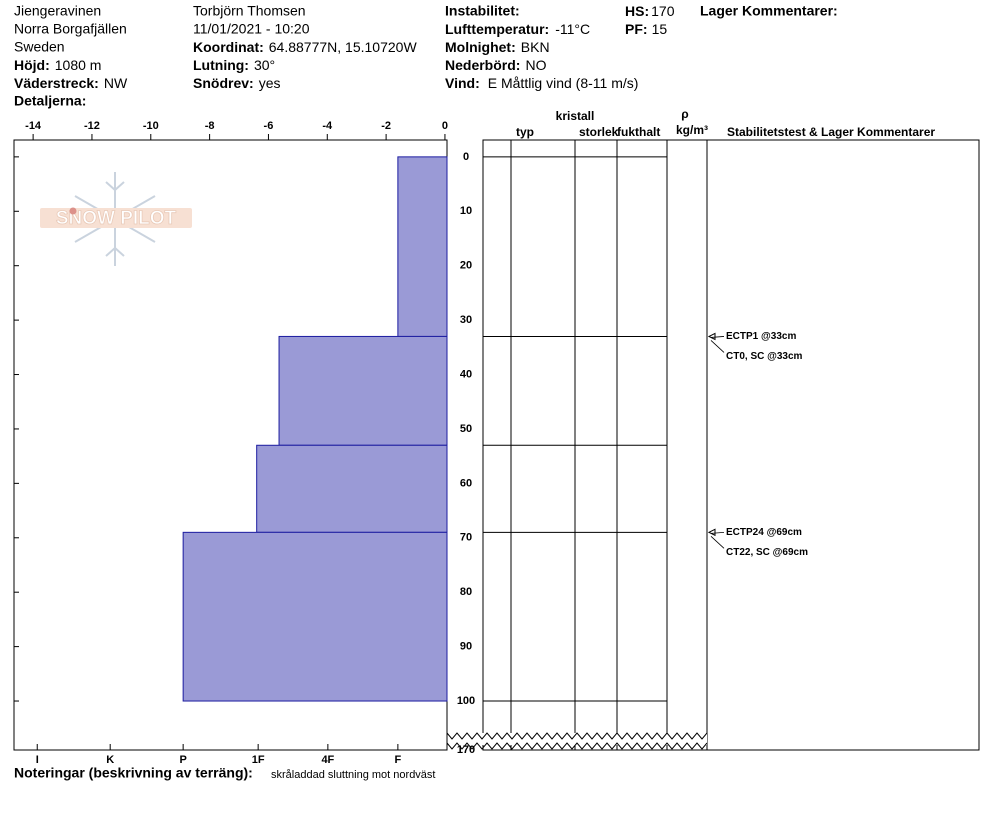  I want to click on y-tick-label: 40, so click(466, 374).